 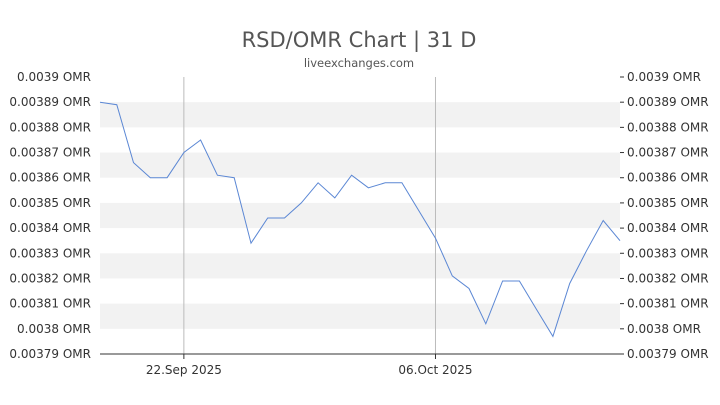 What do you see at coordinates (50, 203) in the screenshot?
I see `y-tick-label-left: 0.00385 OMR` at bounding box center [50, 203].